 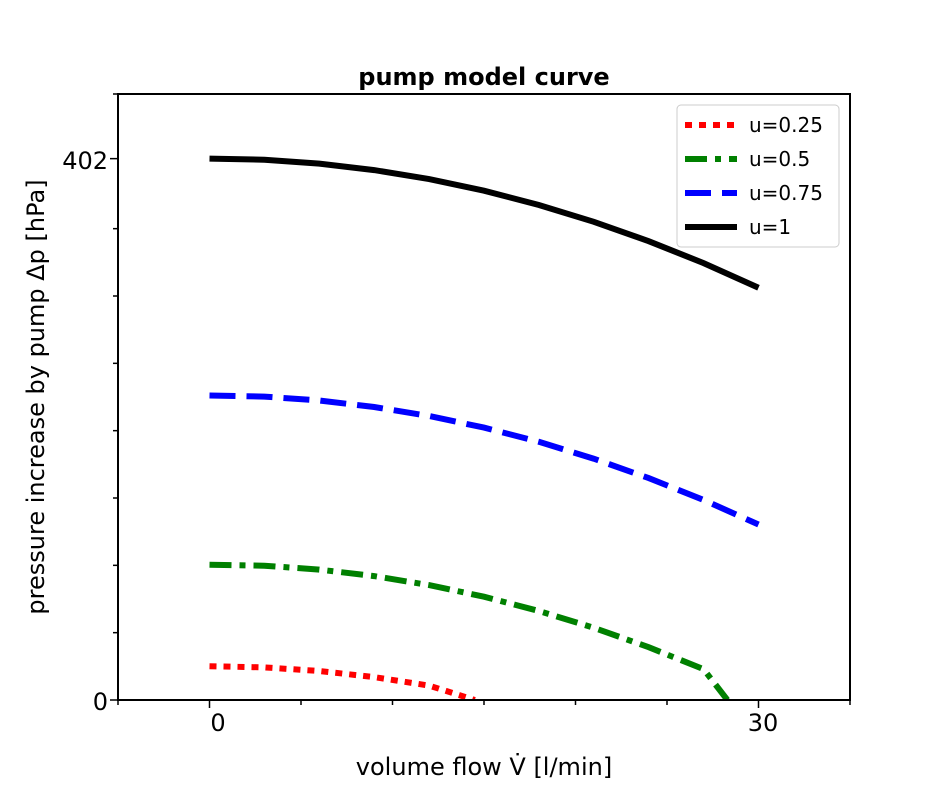 I want to click on legend-items: u=0.25 u=0.5 u=0.75 u=1, so click(x=754, y=176).